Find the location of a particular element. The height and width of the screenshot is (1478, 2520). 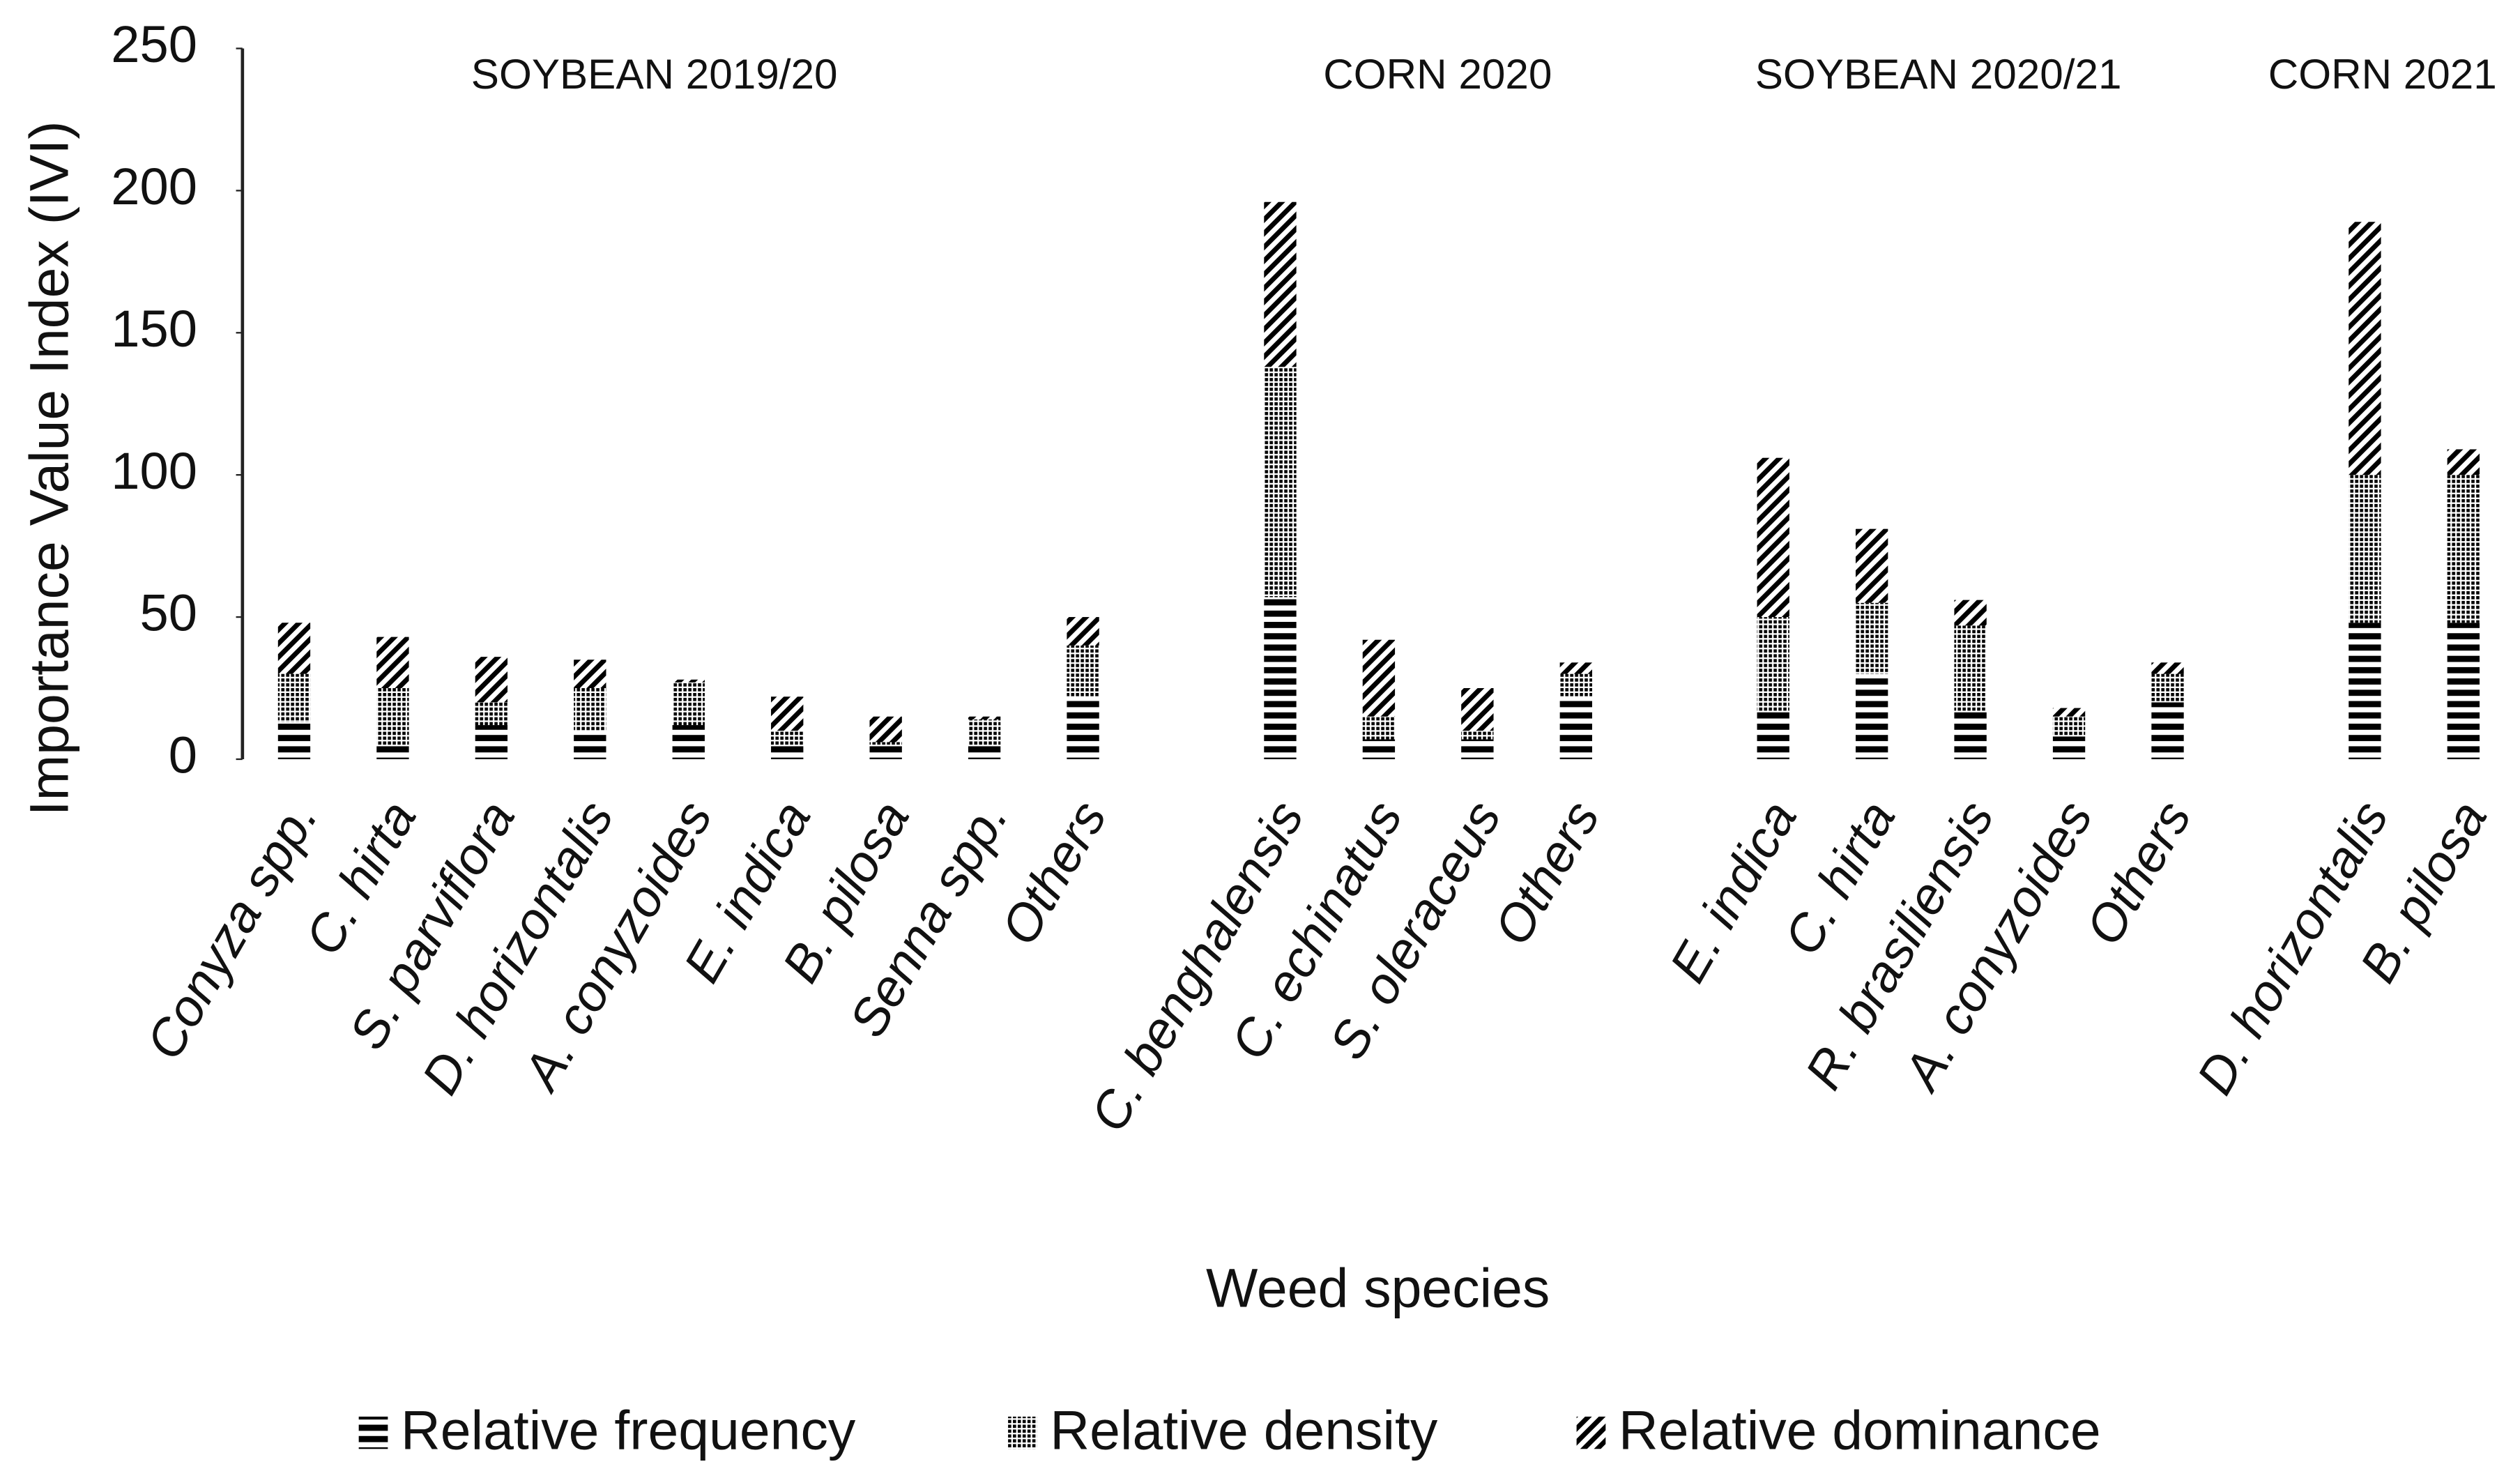

legend-label: Relative frequency is located at coordinates (628, 1430).